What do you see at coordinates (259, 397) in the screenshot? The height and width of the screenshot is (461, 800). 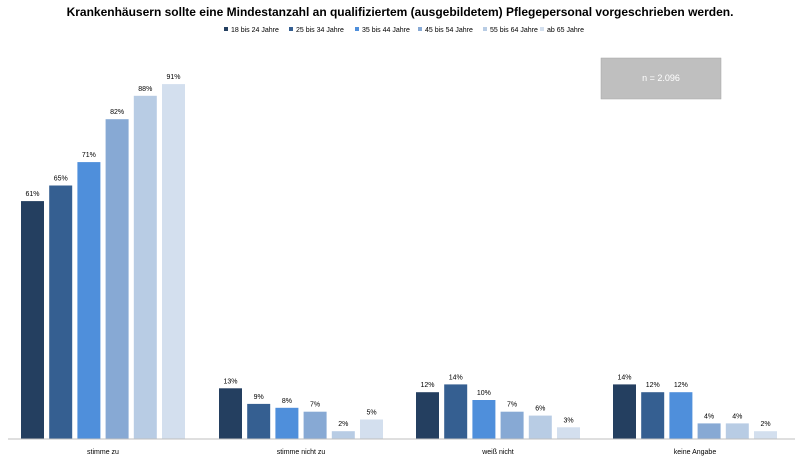 I see `data-label: 9%` at bounding box center [259, 397].